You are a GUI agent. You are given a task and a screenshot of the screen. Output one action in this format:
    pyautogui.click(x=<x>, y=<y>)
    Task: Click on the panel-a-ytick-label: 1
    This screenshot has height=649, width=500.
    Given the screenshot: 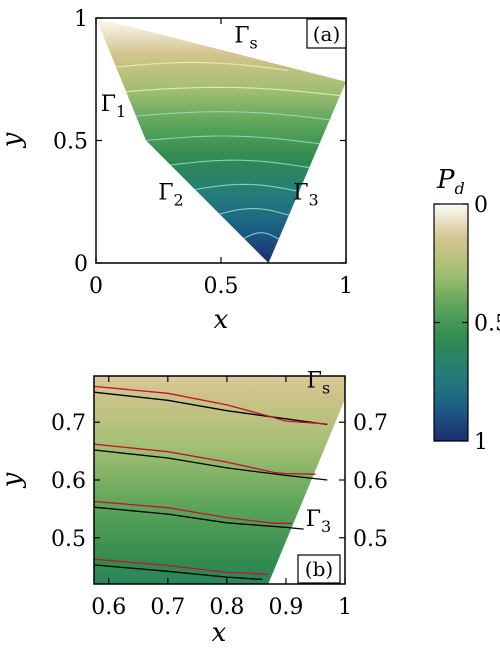 What is the action you would take?
    pyautogui.click(x=81, y=19)
    